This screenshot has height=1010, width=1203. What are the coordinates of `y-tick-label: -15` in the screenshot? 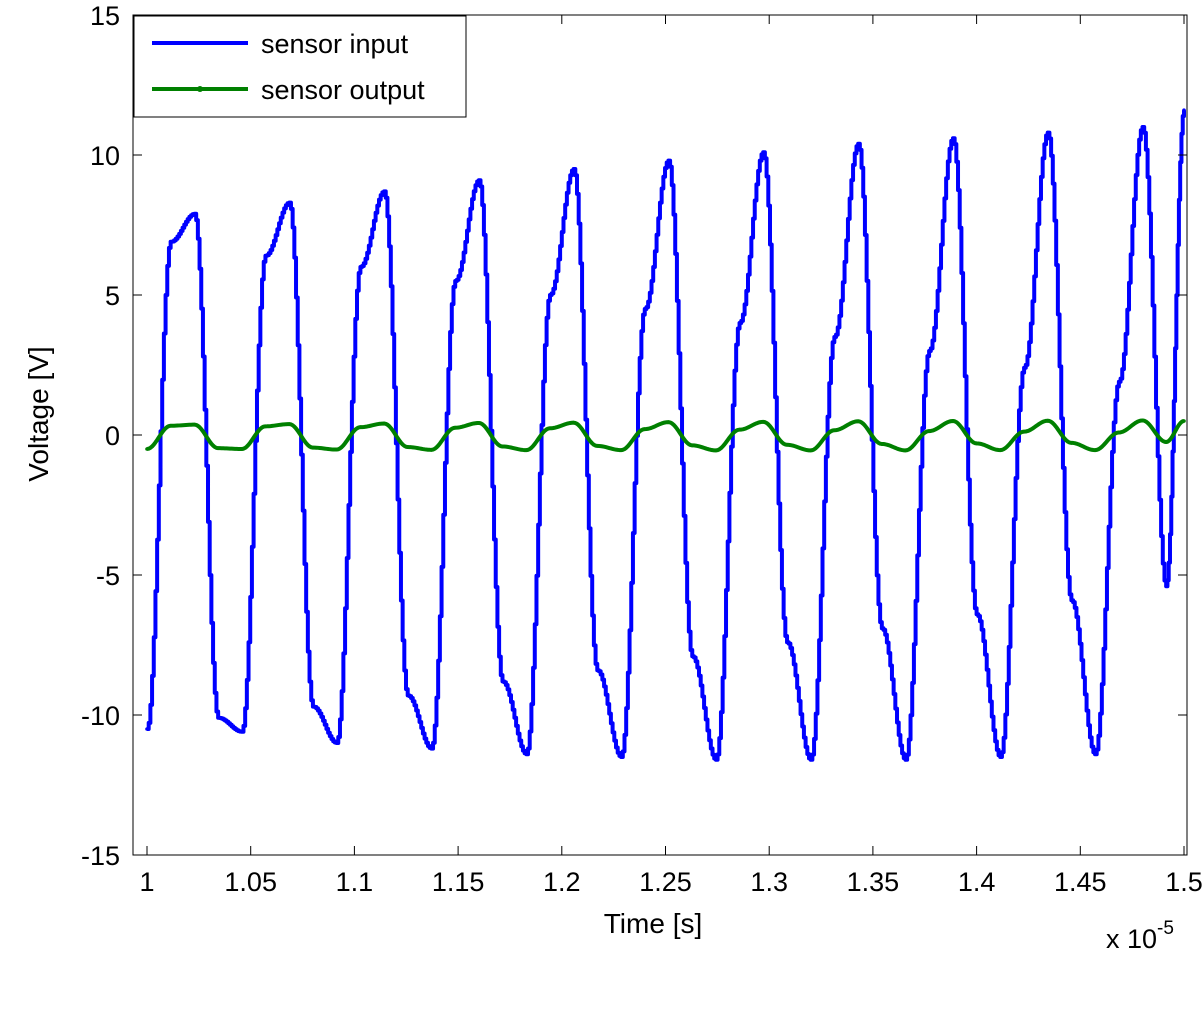 It's located at (100, 856).